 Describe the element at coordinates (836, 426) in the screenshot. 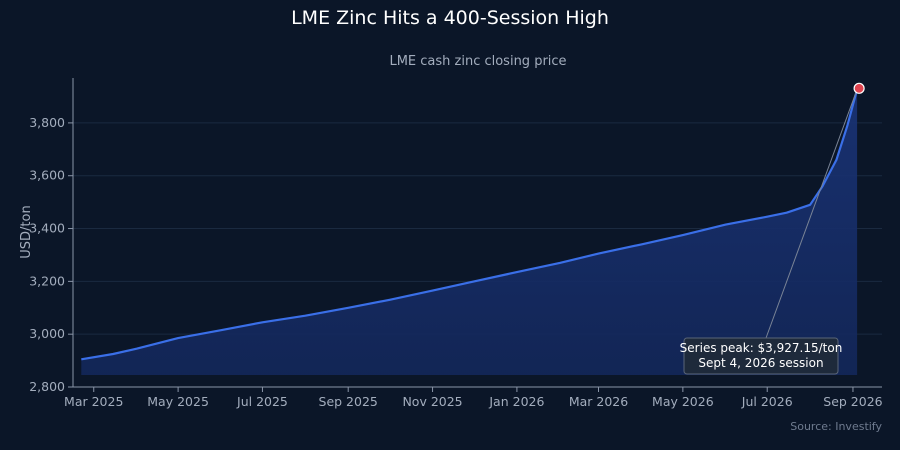

I see `source-note: Source: Investify` at that location.